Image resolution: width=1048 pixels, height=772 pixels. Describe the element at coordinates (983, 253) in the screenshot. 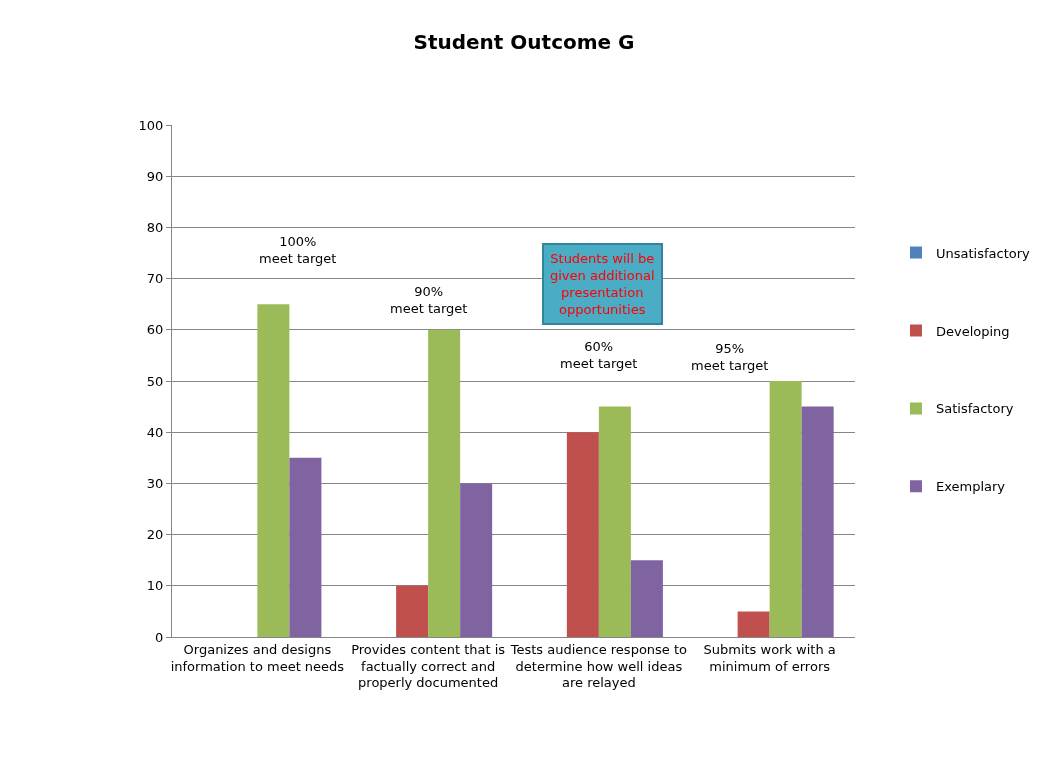

I see `legend-label: Unsatisfactory` at that location.